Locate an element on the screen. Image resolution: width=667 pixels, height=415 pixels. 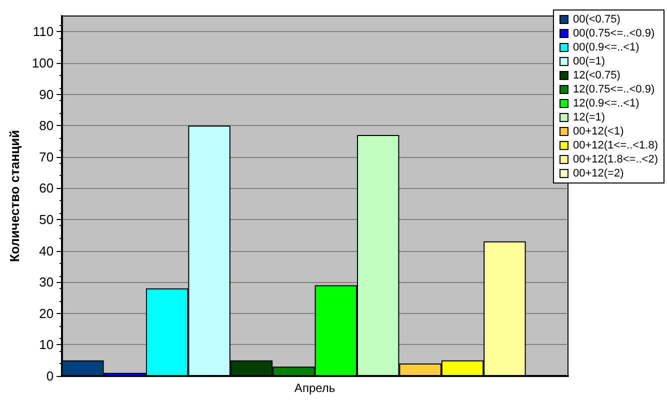
legend-label: 00(0.9<=..<1) is located at coordinates (606, 48).